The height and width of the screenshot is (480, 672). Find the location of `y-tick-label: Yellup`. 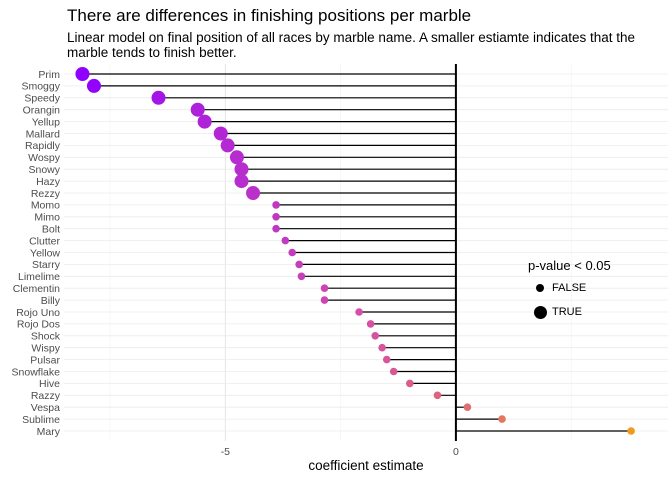

y-tick-label: Yellup is located at coordinates (46, 122).